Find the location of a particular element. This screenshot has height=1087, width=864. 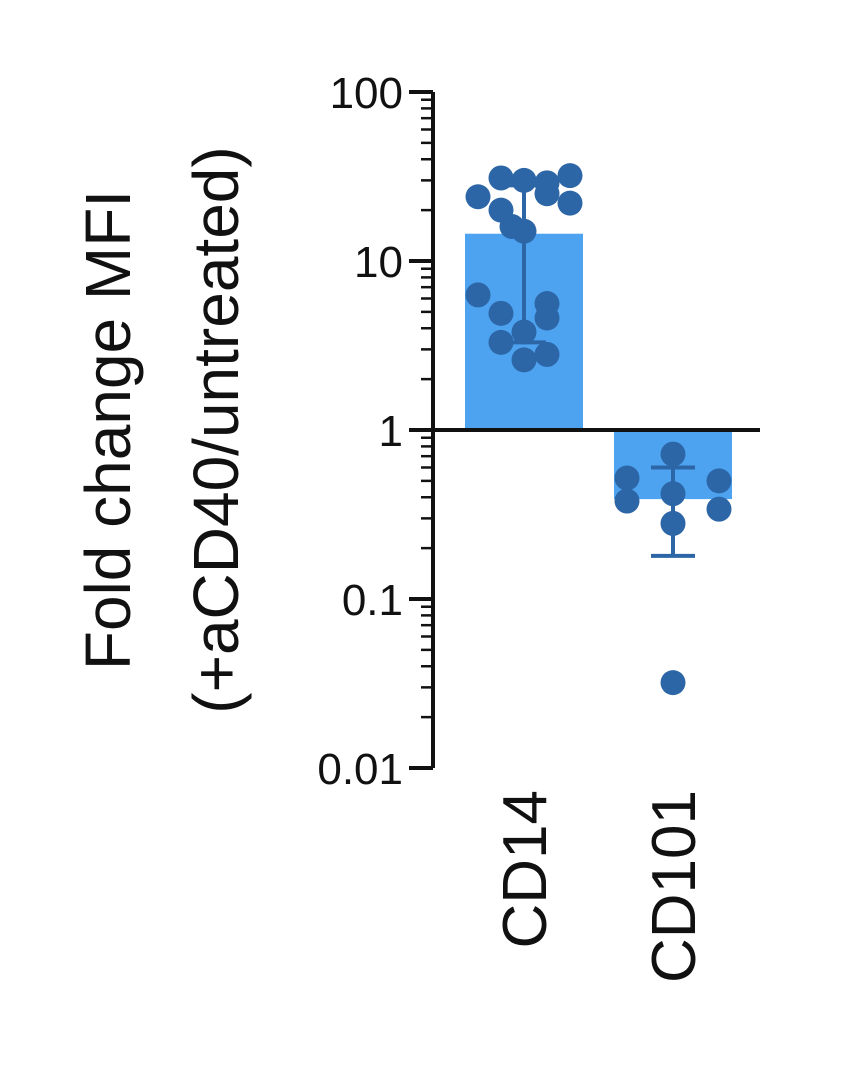

x-tick-label-cd14: CD14 is located at coordinates (525, 869).